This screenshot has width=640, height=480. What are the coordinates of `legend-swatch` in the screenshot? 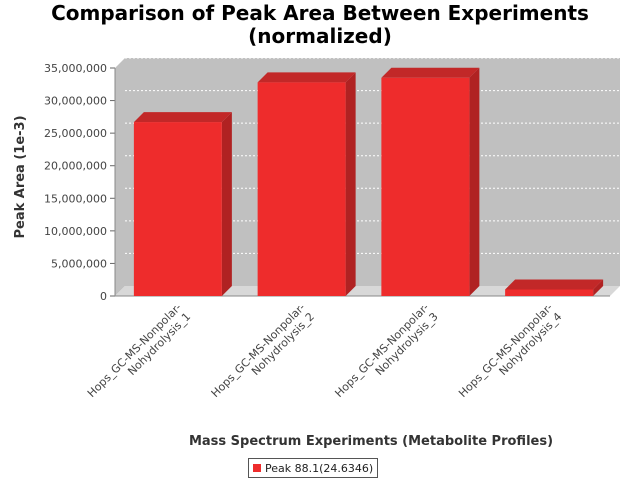 It's located at (257, 468).